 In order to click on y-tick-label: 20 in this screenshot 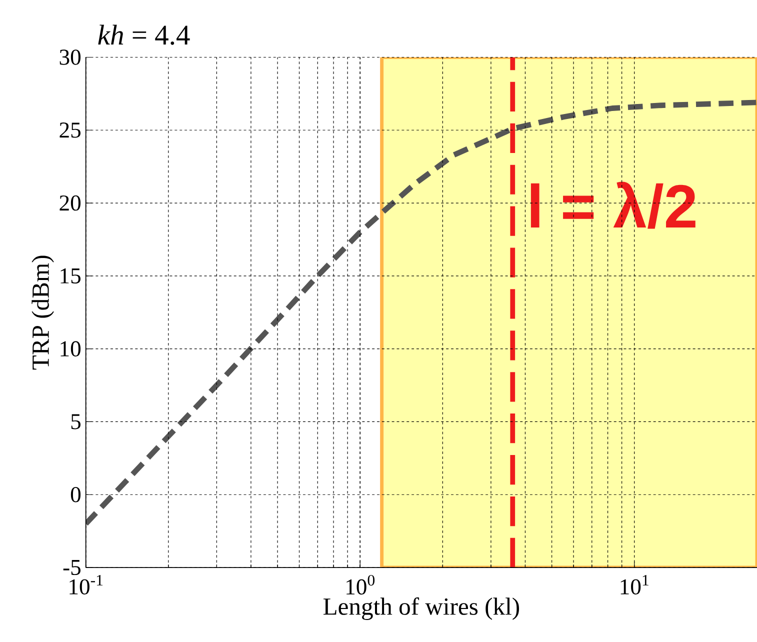, I will do `click(70, 203)`.